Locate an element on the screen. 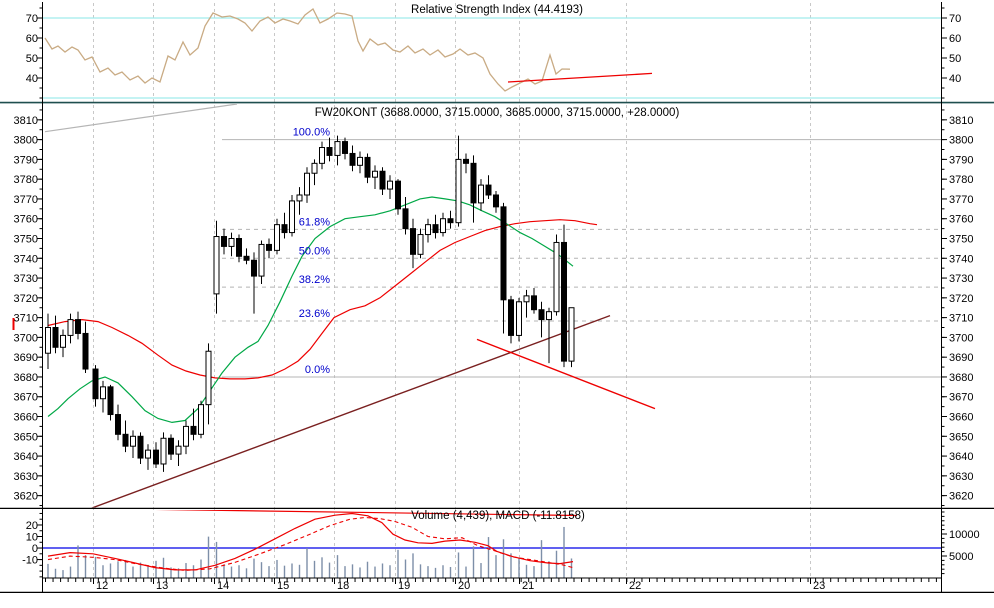  axis-label: 0 is located at coordinates (35, 549).